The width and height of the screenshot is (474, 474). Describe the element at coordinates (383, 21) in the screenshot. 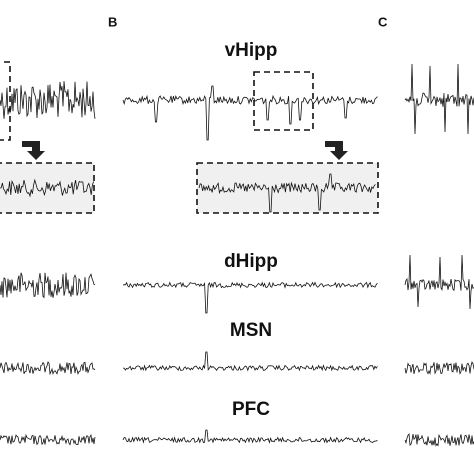

I see `panel-label: C` at that location.